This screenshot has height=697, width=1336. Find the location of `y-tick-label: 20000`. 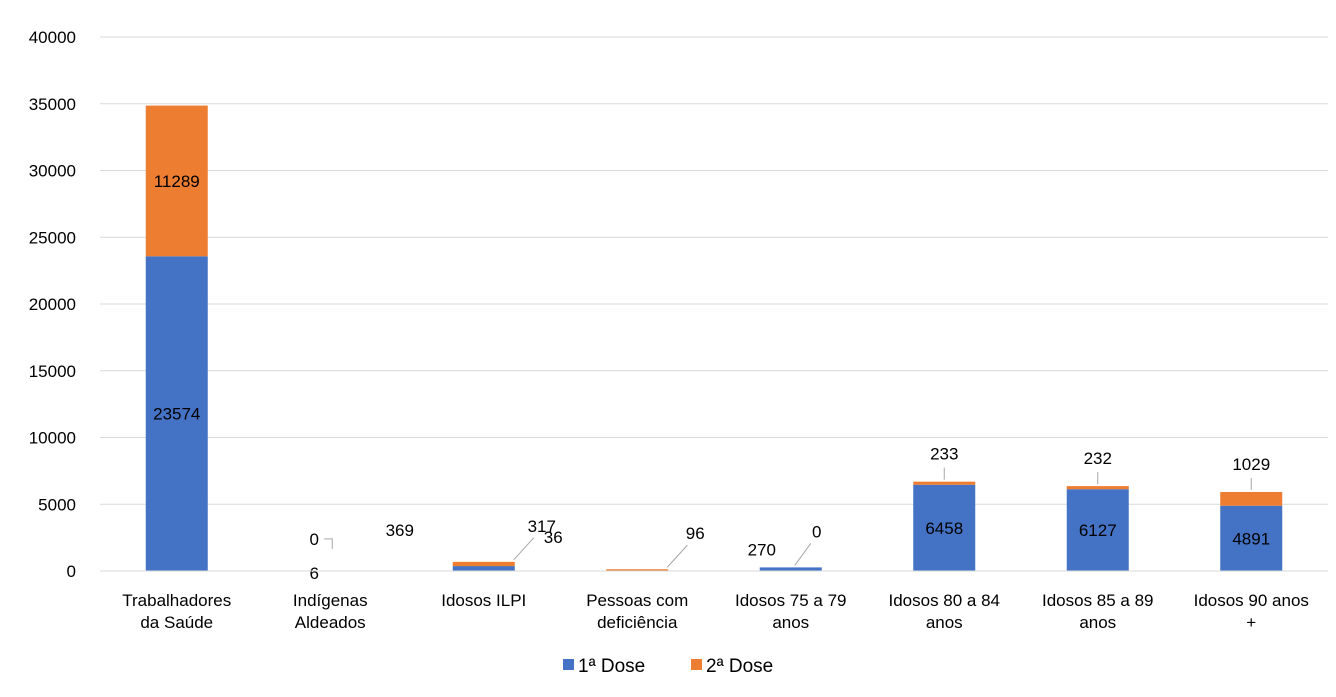

y-tick-label: 20000 is located at coordinates (52, 304).